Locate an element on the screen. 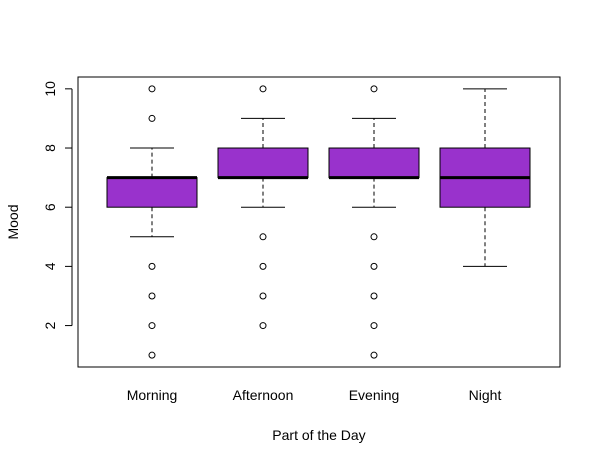 This screenshot has height=464, width=600. y-tick-label: 8 is located at coordinates (50, 148).